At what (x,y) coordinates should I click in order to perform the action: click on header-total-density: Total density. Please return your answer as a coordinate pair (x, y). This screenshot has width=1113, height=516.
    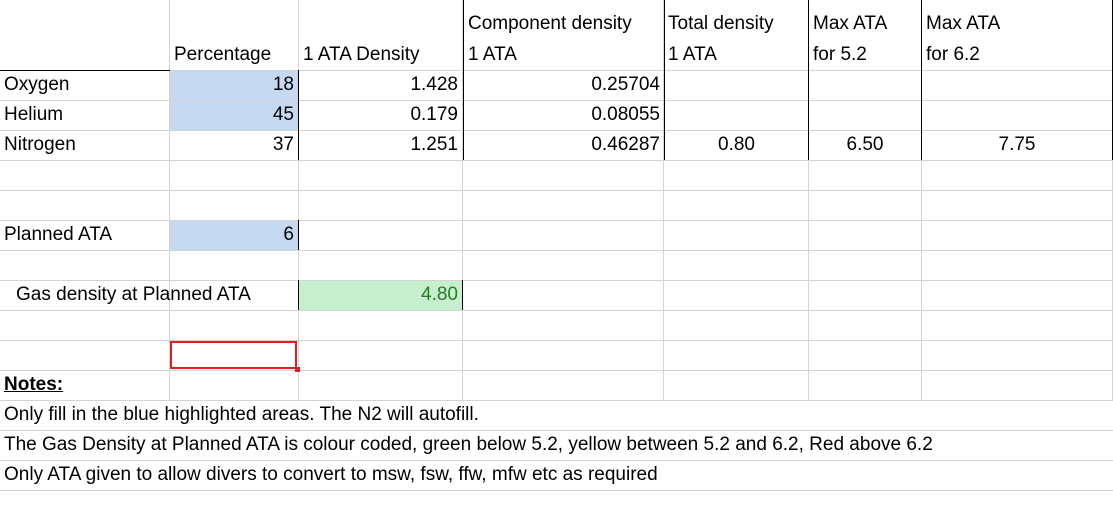
    Looking at the image, I should click on (721, 23).